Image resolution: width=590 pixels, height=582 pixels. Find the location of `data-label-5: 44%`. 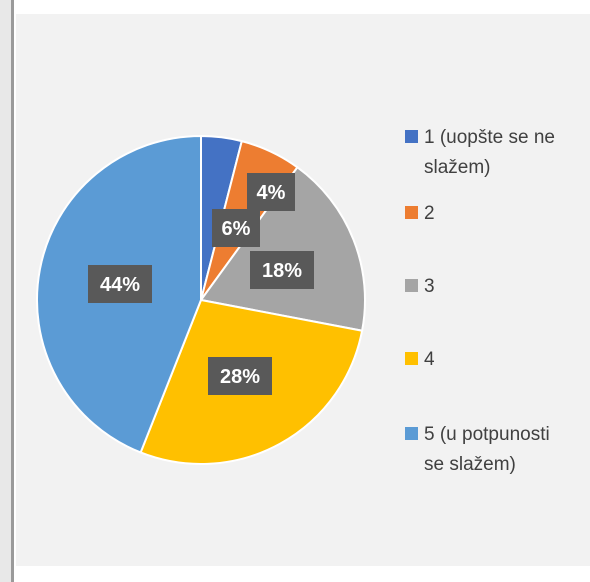

data-label-5: 44% is located at coordinates (120, 284).